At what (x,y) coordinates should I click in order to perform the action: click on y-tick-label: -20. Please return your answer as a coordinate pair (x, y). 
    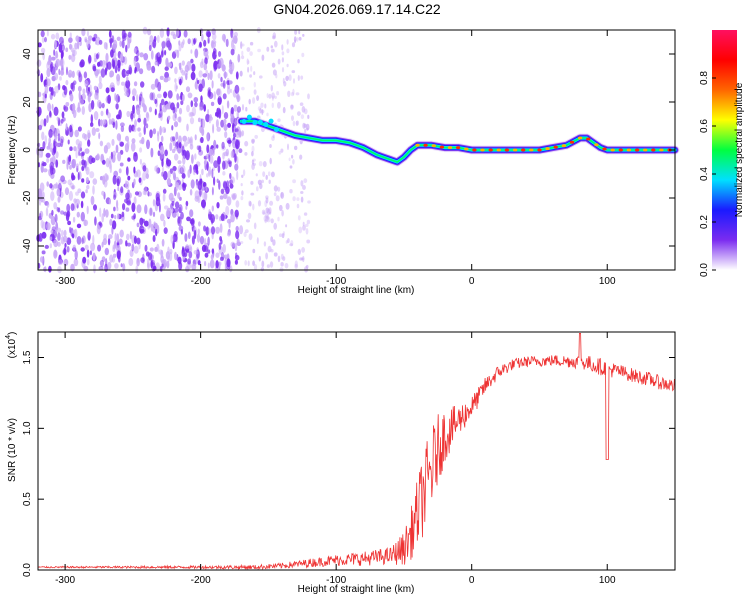
    Looking at the image, I should click on (27, 197).